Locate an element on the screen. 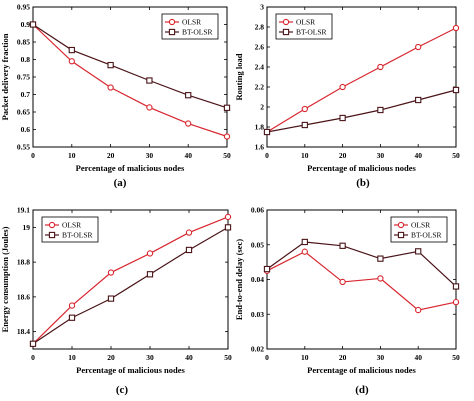 The height and width of the screenshot is (401, 474). panel-label: (c) is located at coordinates (122, 390).